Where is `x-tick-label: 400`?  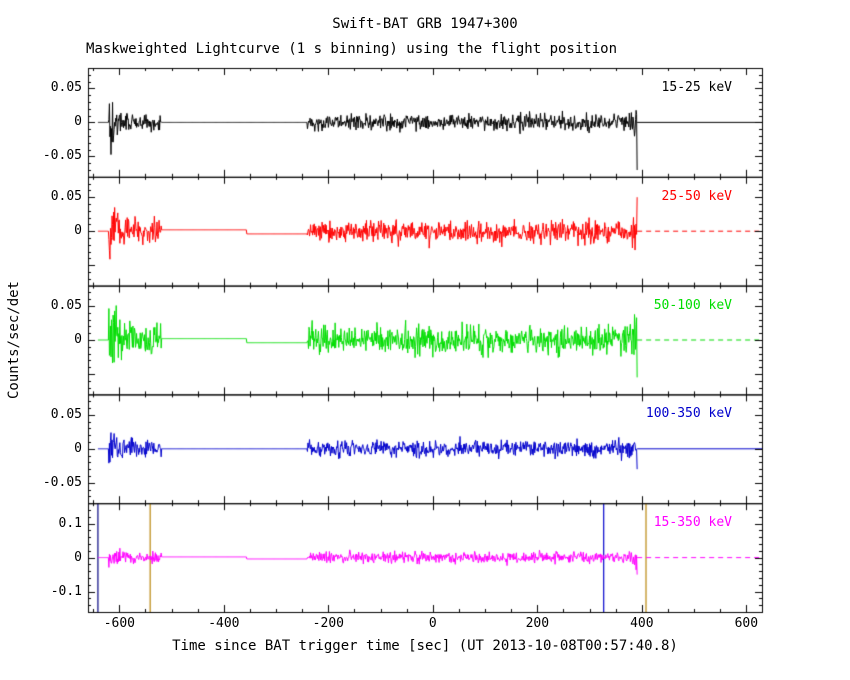 x-tick-label: 400 is located at coordinates (642, 623).